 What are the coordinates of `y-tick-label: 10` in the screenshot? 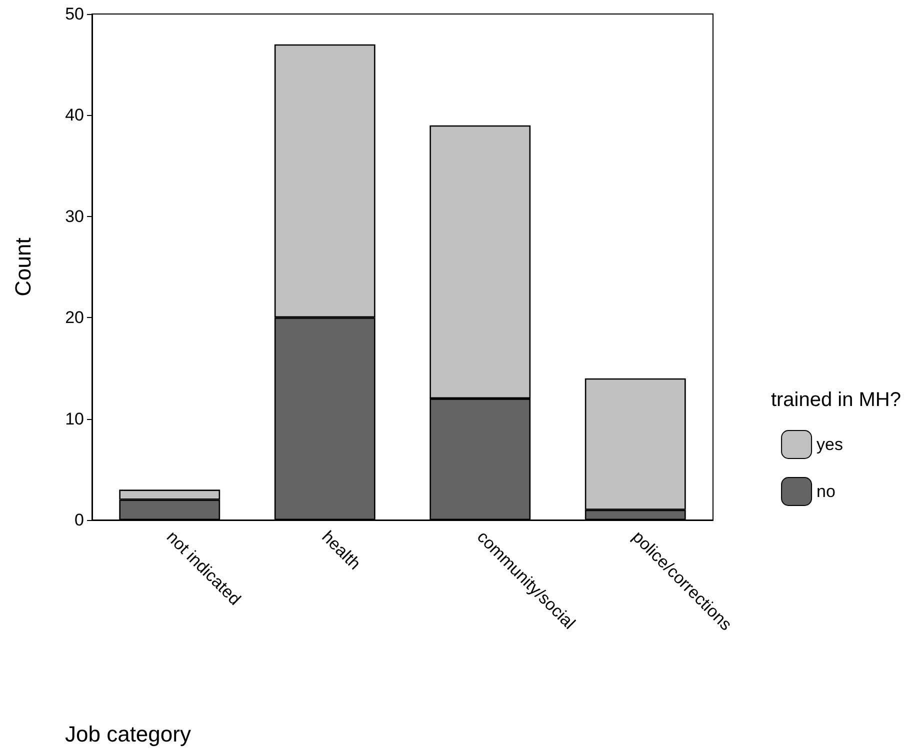 It's located at (74, 418).